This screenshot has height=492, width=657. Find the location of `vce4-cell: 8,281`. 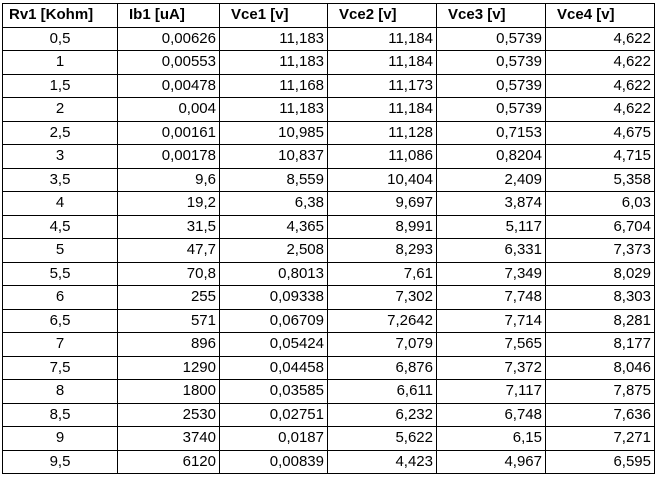

vce4-cell: 8,281 is located at coordinates (600, 320).